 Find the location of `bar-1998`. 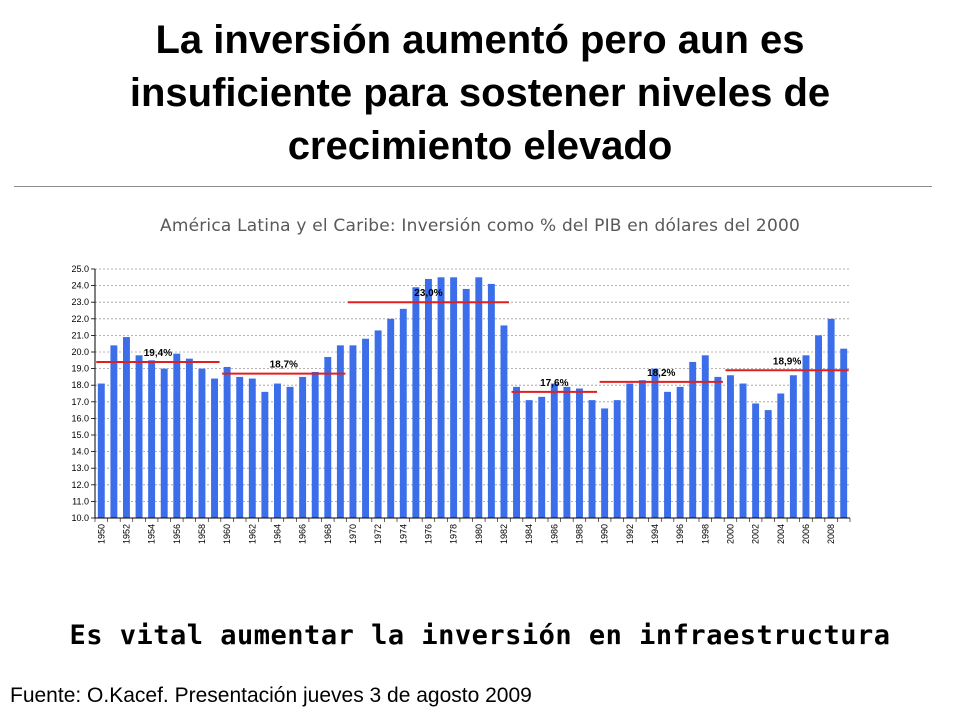

bar-1998 is located at coordinates (705, 436).